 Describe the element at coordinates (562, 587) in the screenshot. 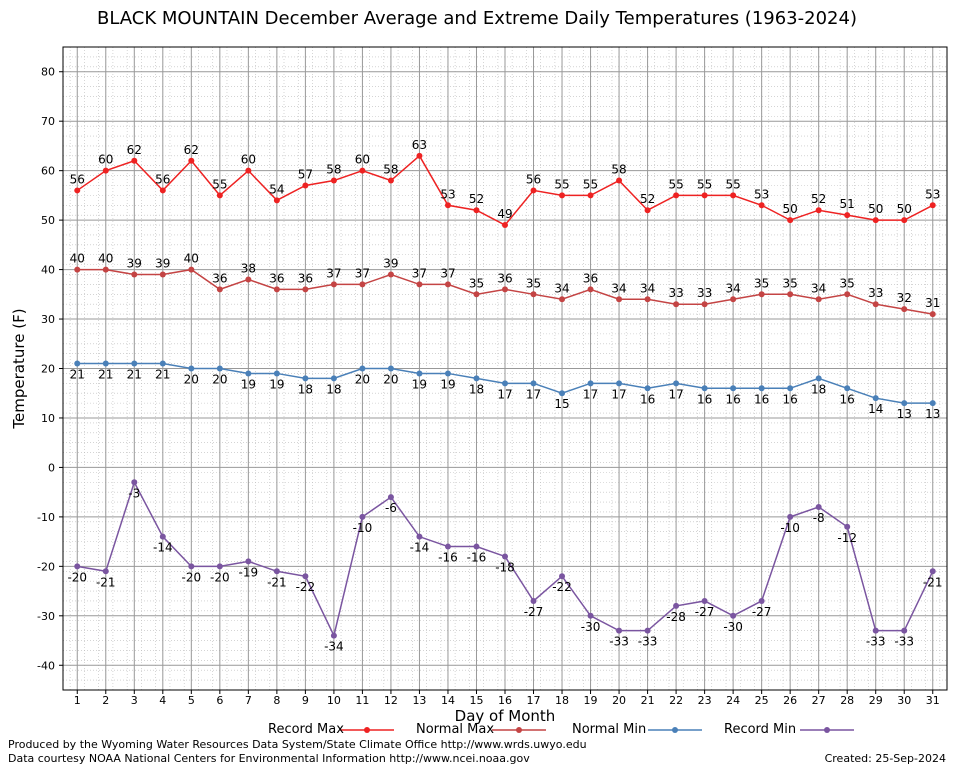

I see `data-label: -22` at that location.